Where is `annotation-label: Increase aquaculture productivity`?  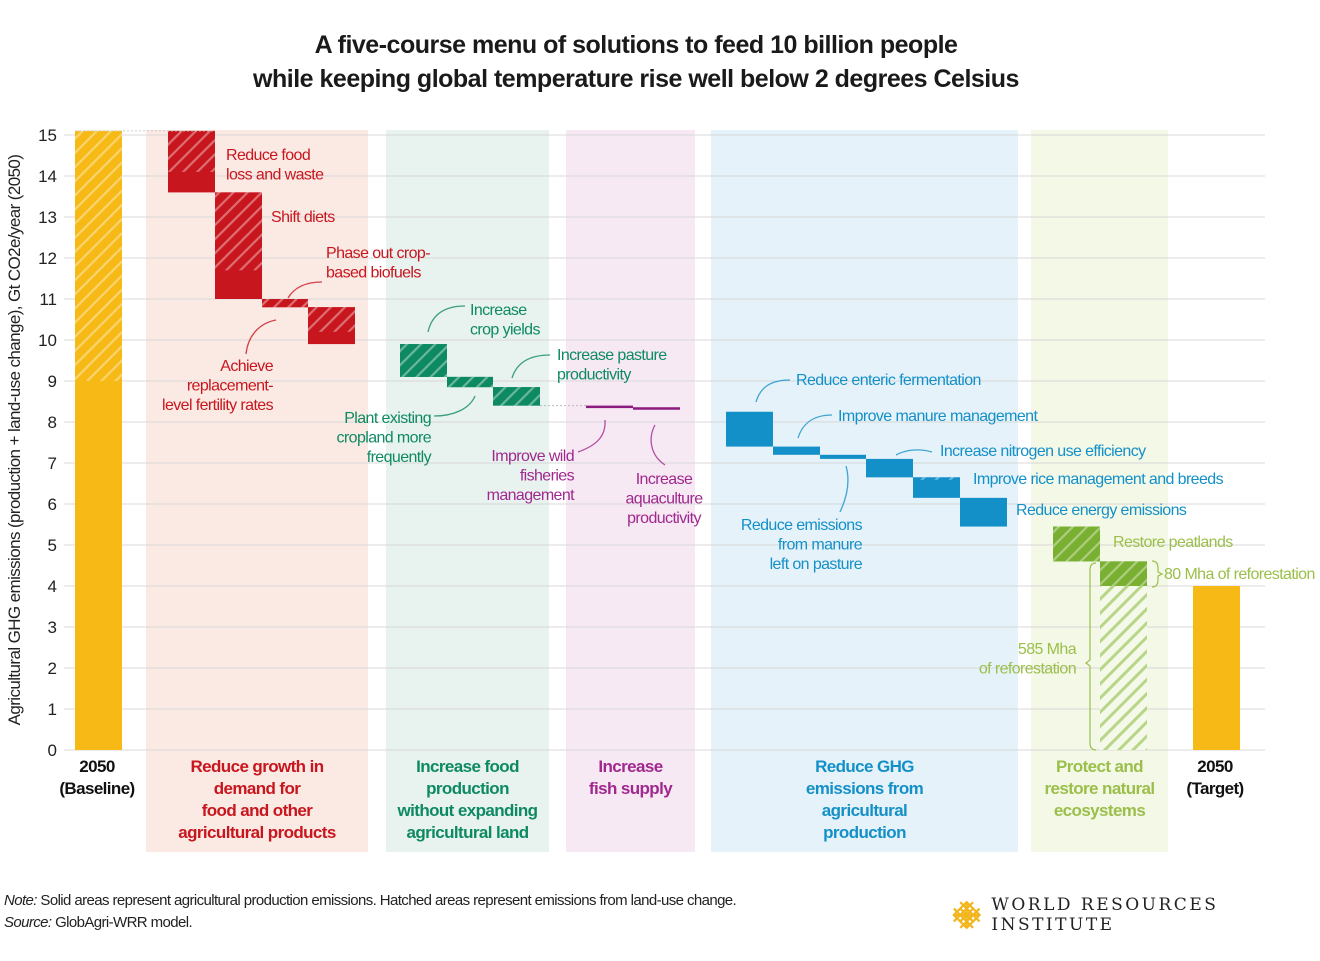 annotation-label: Increase aquaculture productivity is located at coordinates (664, 499).